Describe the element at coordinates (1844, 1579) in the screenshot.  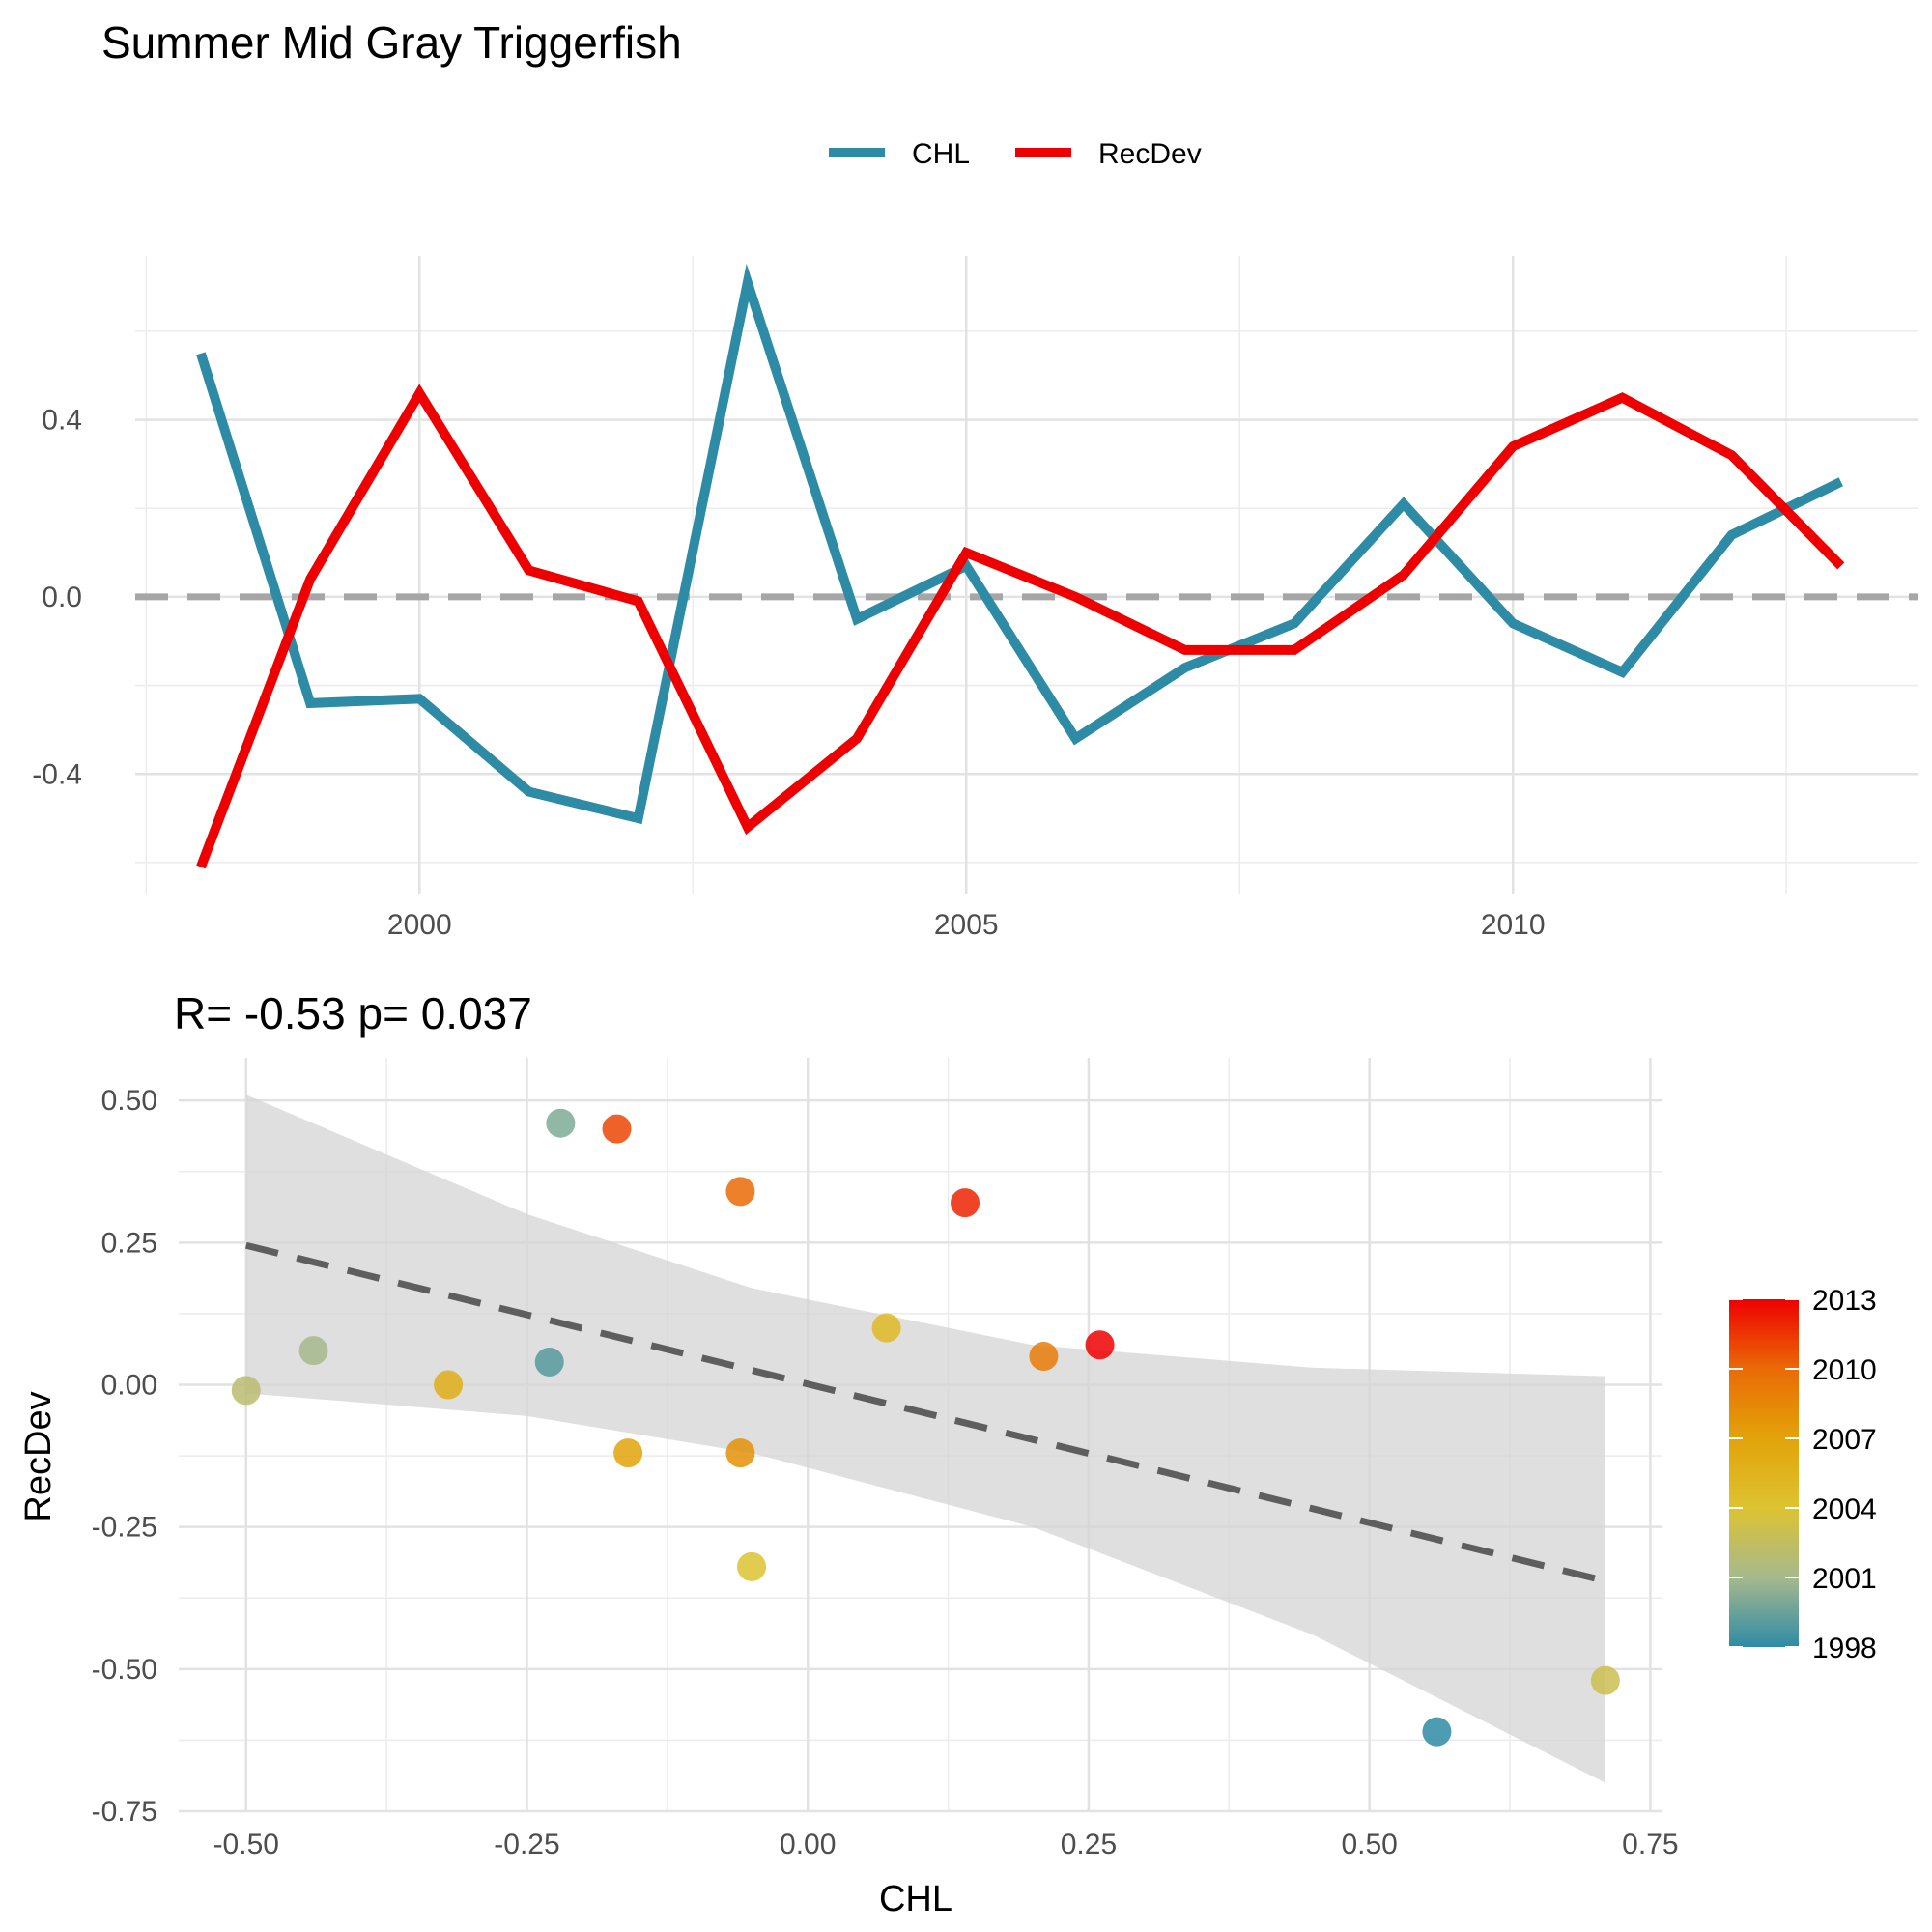
I see `colorbar-tick-label: 2001` at that location.